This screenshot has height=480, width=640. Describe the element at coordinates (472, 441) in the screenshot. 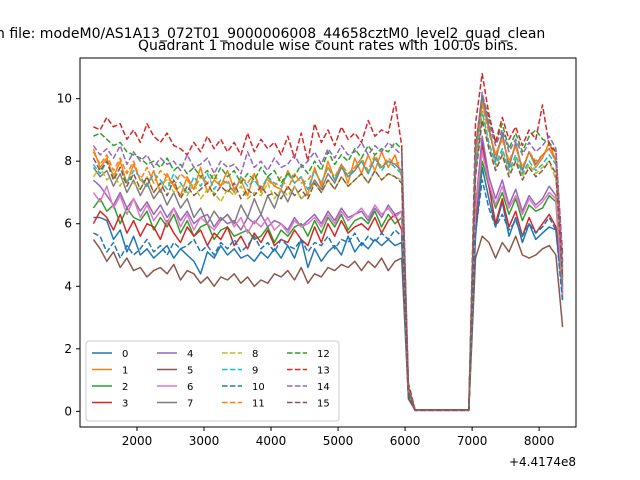

I see `x-tick-label: 7000` at that location.